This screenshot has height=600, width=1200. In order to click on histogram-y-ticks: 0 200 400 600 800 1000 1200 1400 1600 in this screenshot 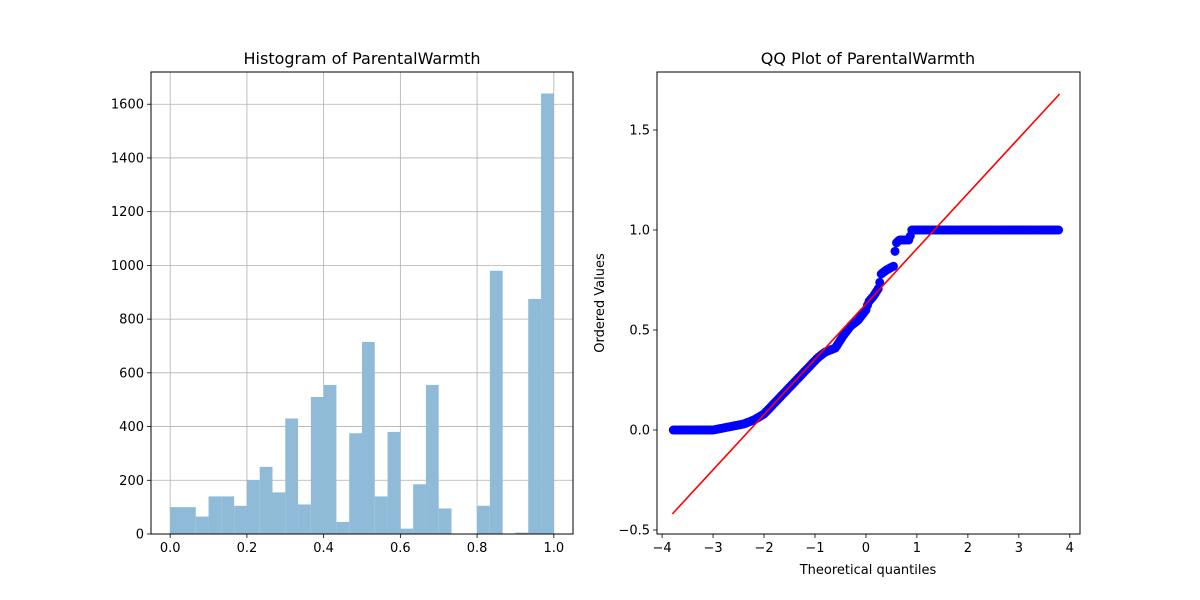, I will do `click(131, 320)`.